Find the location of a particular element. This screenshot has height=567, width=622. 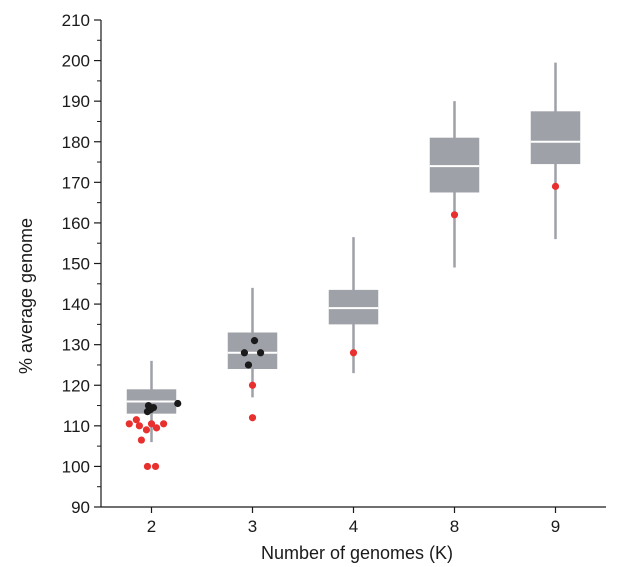

y-tick-label-130: 130 is located at coordinates (76, 345).